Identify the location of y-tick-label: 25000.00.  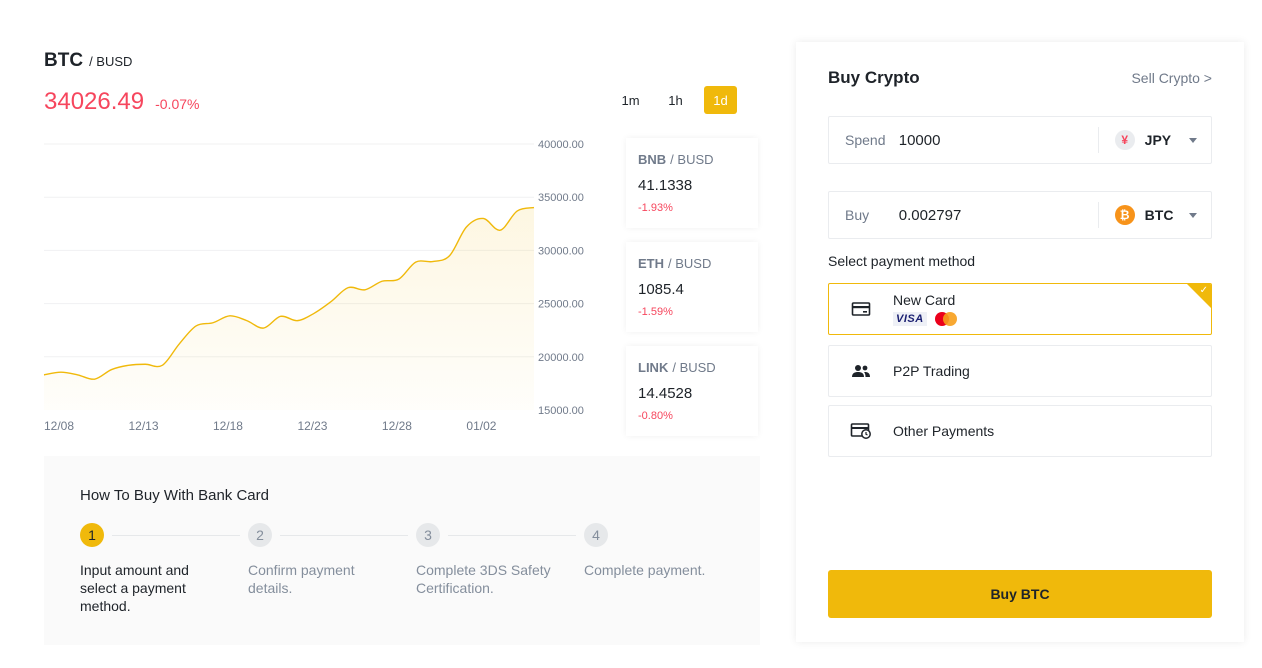
(561, 305).